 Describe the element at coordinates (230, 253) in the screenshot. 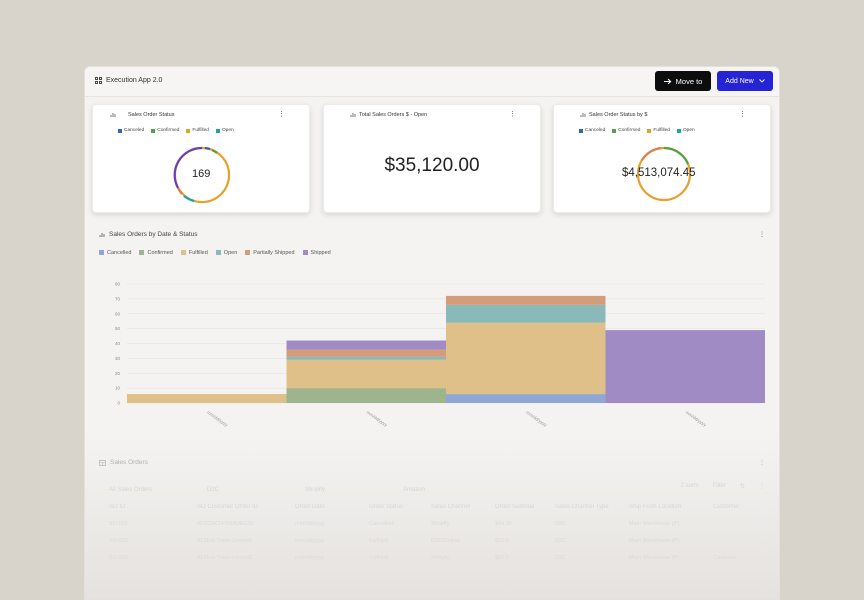

I see `chart-legend-label: Open` at that location.